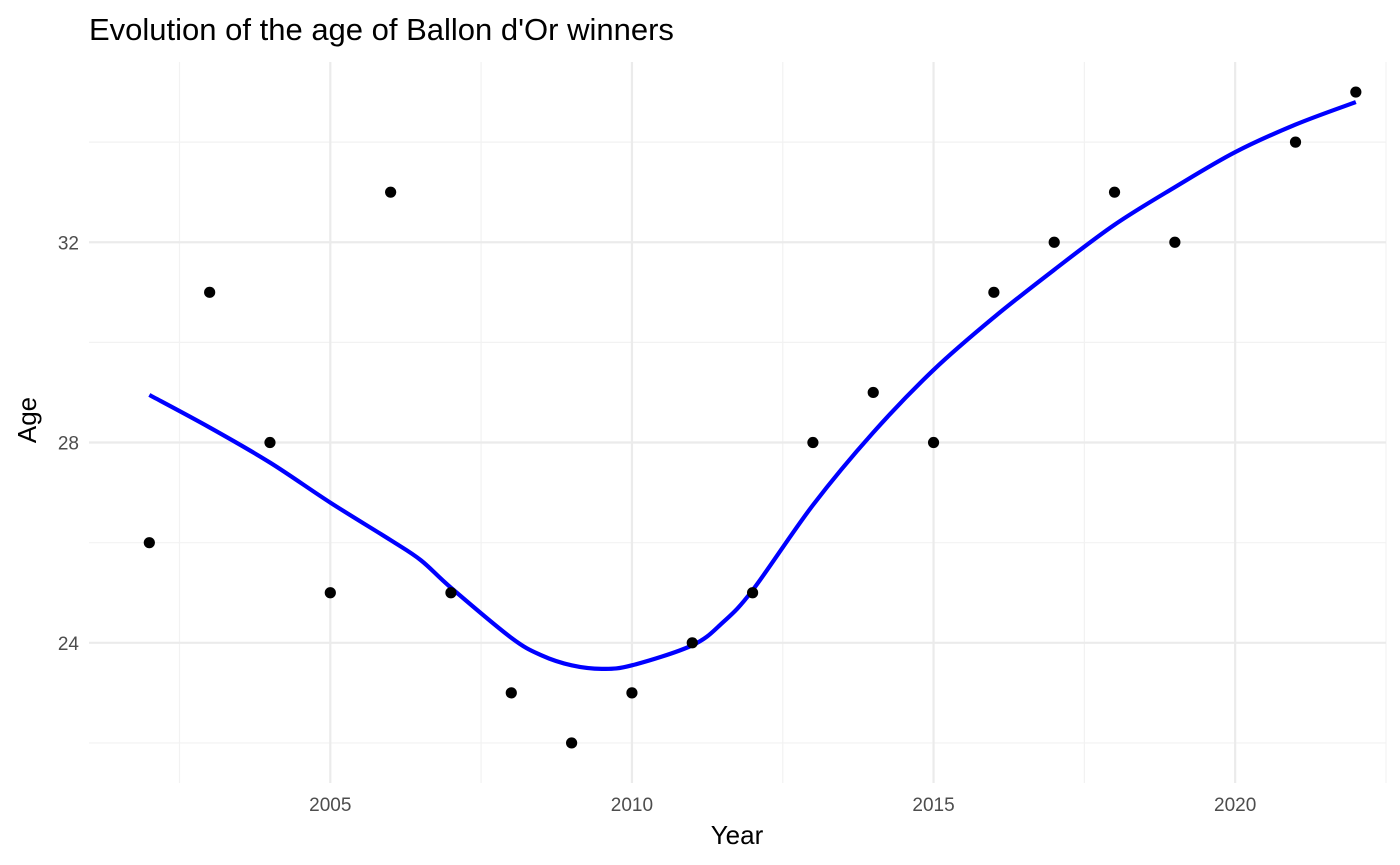  Describe the element at coordinates (27, 420) in the screenshot. I see `y-axis-title: Age` at that location.